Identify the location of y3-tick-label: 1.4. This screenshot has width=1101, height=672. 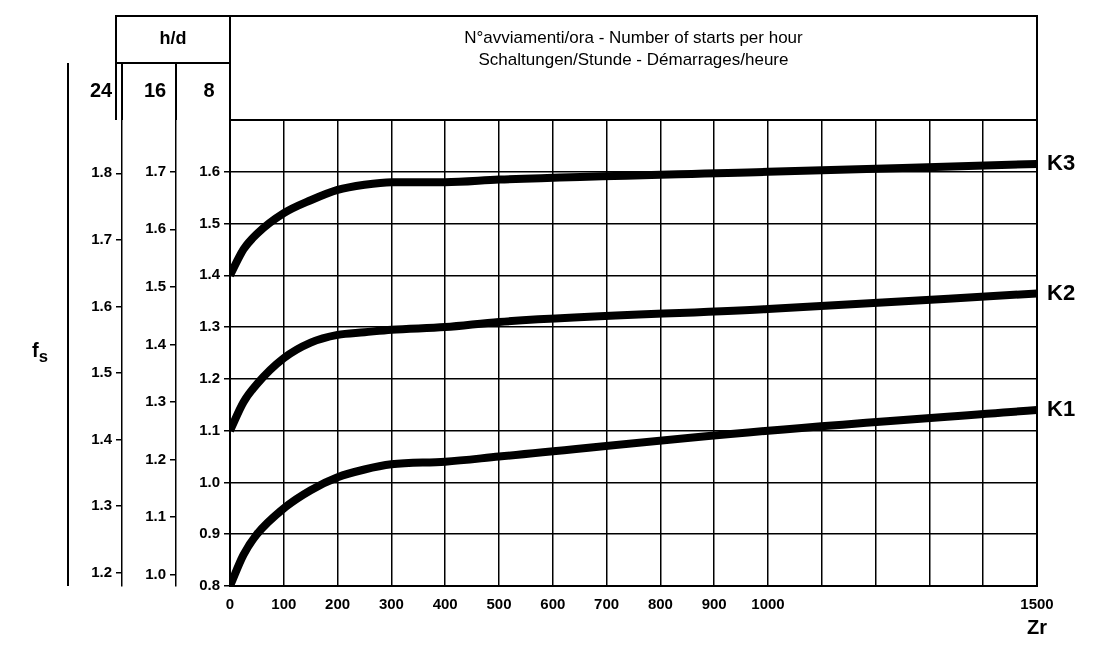
(102, 438).